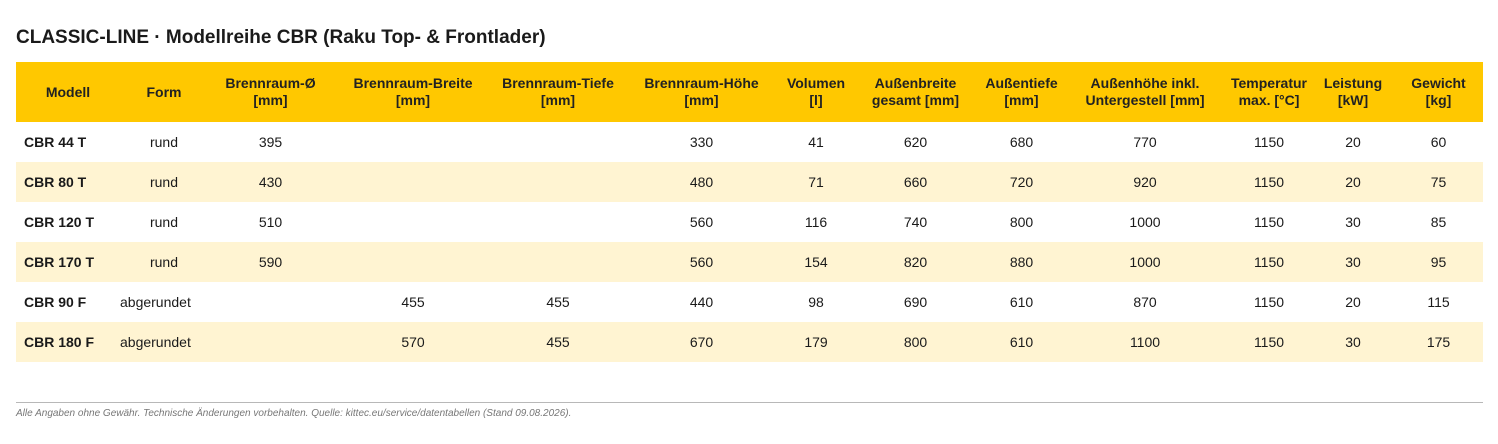 This screenshot has width=1498, height=444. Describe the element at coordinates (915, 182) in the screenshot. I see `table-cell: 660` at that location.